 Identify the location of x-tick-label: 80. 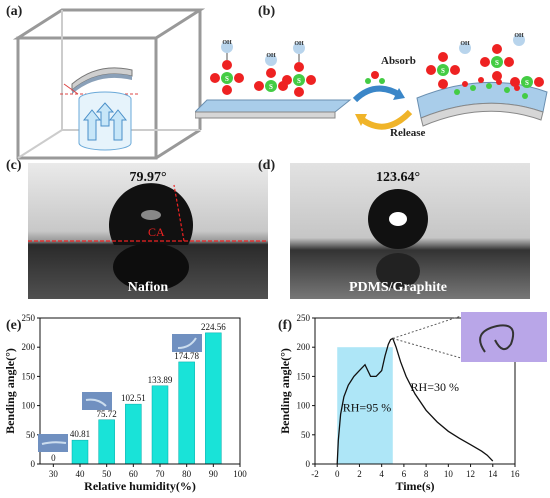
(187, 474).